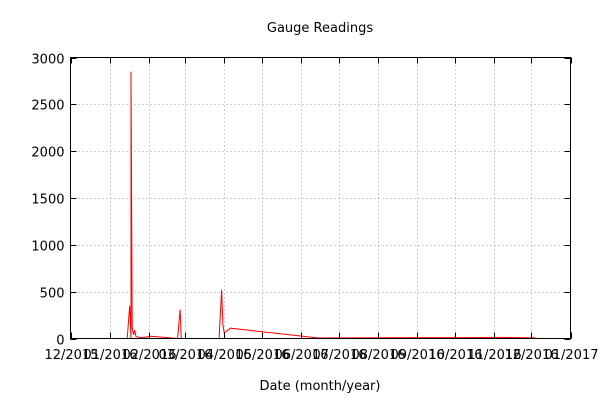 This screenshot has height=400, width=600. What do you see at coordinates (71, 355) in the screenshot?
I see `x-tick-label: 12/2015` at bounding box center [71, 355].